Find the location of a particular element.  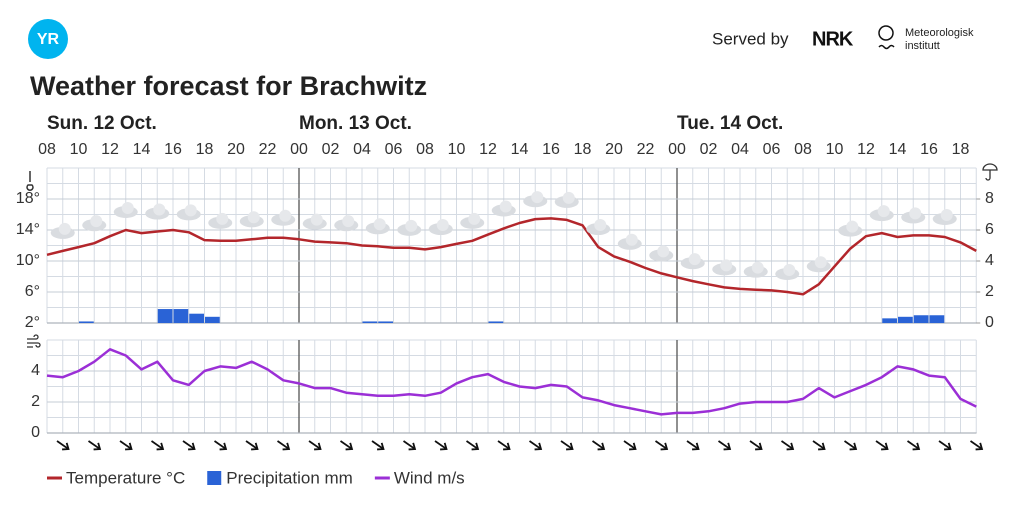

chart-title: Weather forecast for Brachwitz is located at coordinates (228, 86).